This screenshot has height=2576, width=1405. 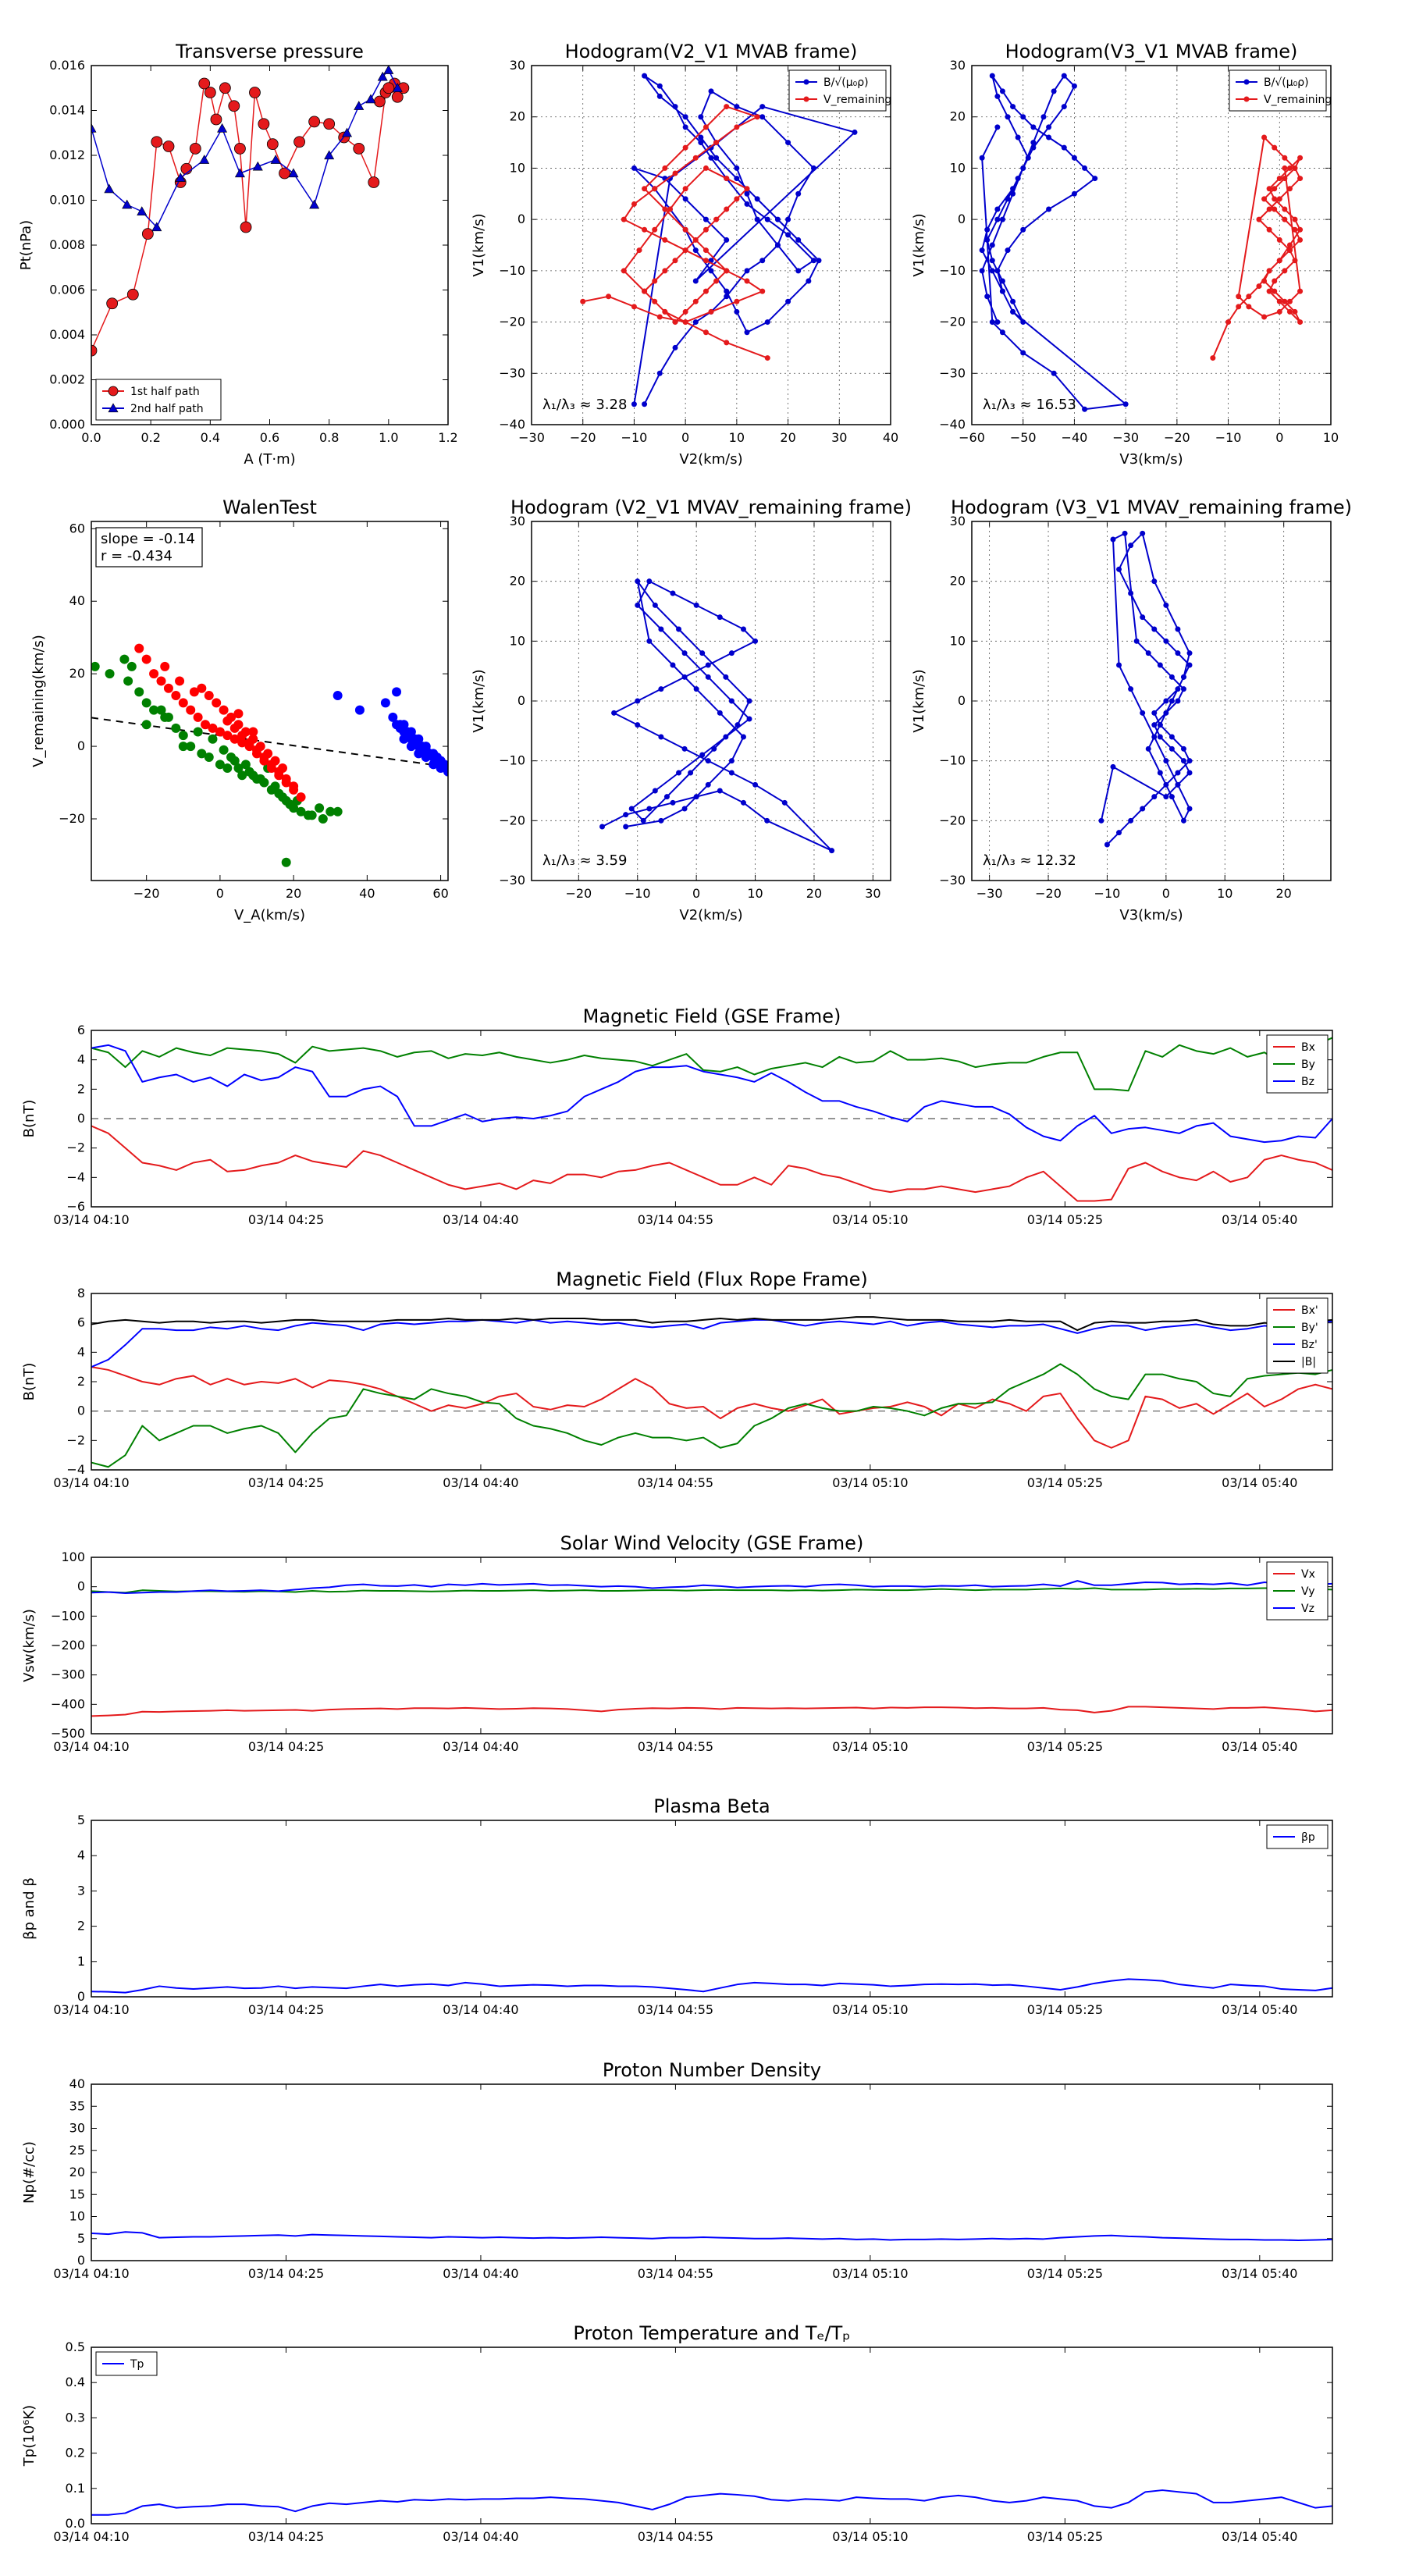 What do you see at coordinates (148, 539) in the screenshot?
I see `fit-stats-line: slope = -0.14` at bounding box center [148, 539].